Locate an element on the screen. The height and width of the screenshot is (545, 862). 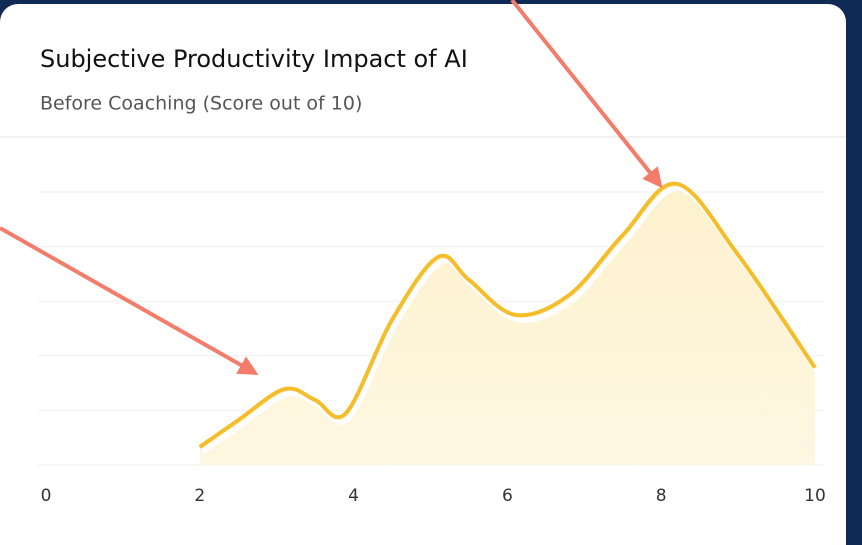
x-tick-label: 10 is located at coordinates (815, 496).